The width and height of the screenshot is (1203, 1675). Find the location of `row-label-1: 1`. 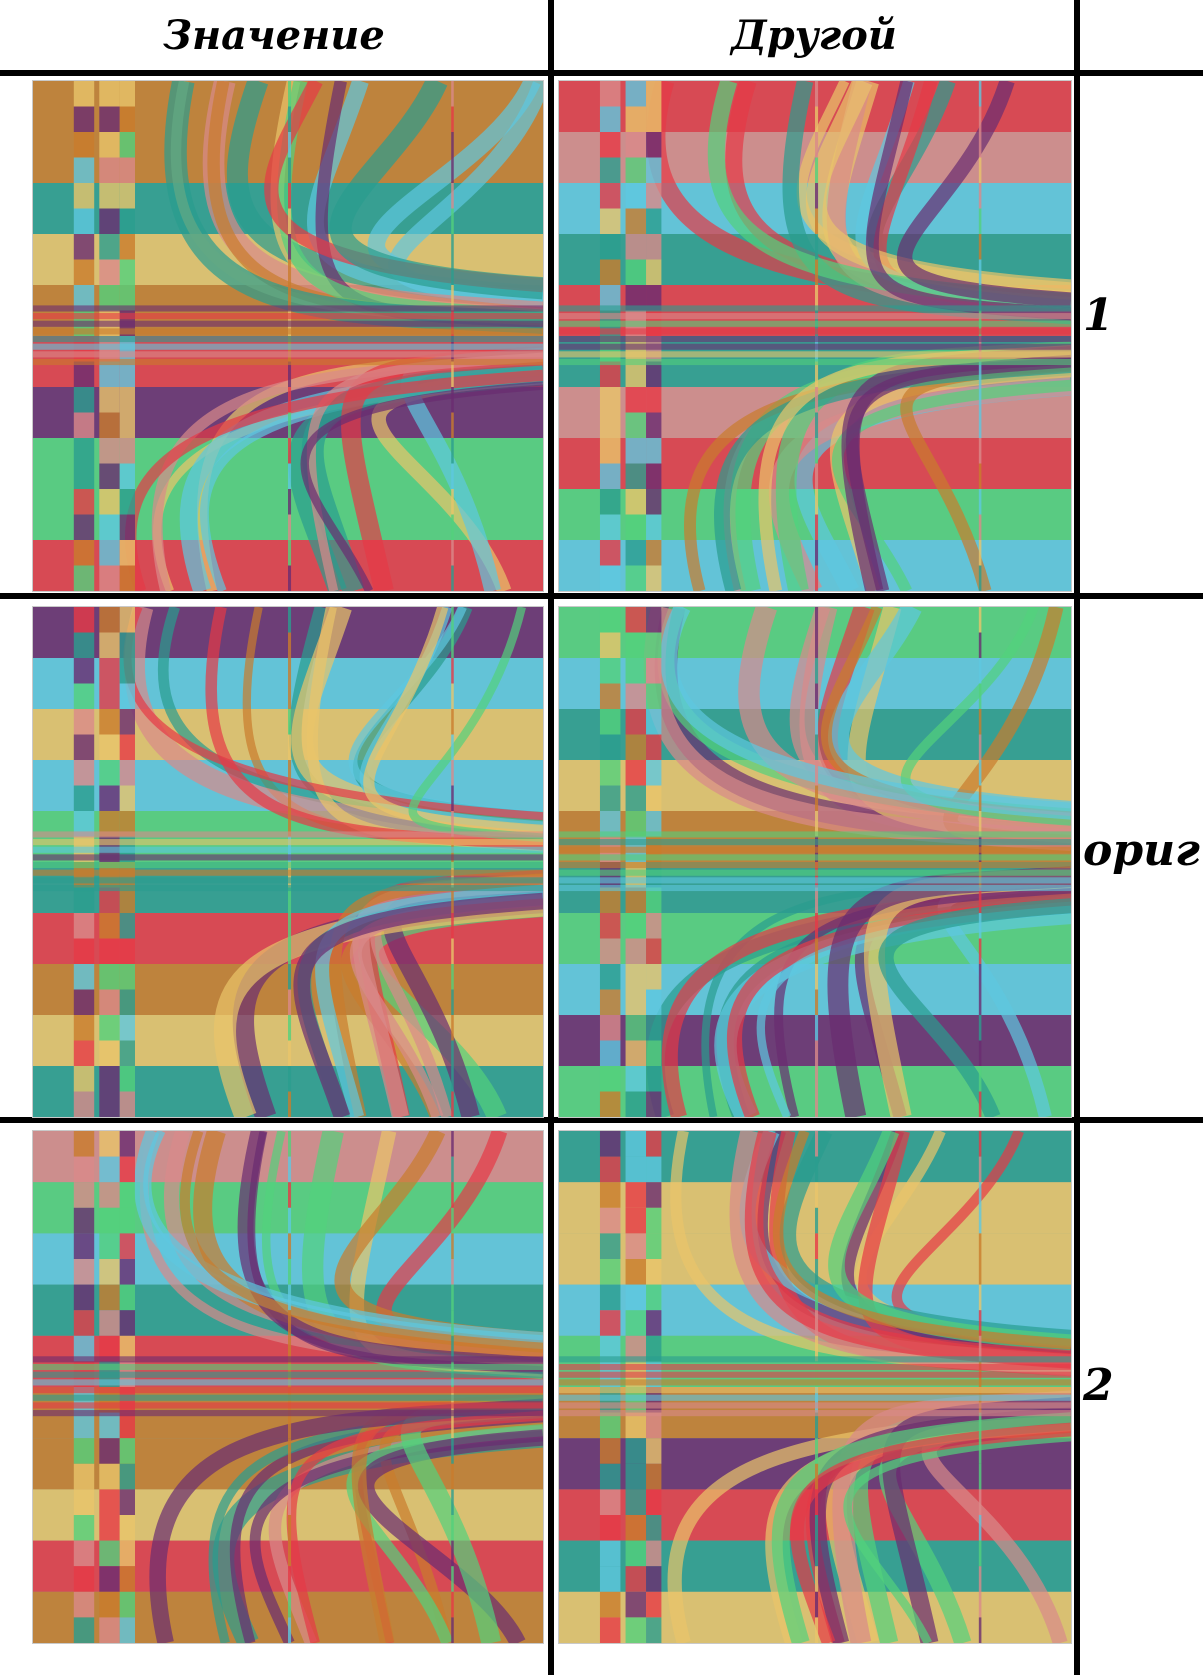

row-label-1: 1 is located at coordinates (1098, 315).